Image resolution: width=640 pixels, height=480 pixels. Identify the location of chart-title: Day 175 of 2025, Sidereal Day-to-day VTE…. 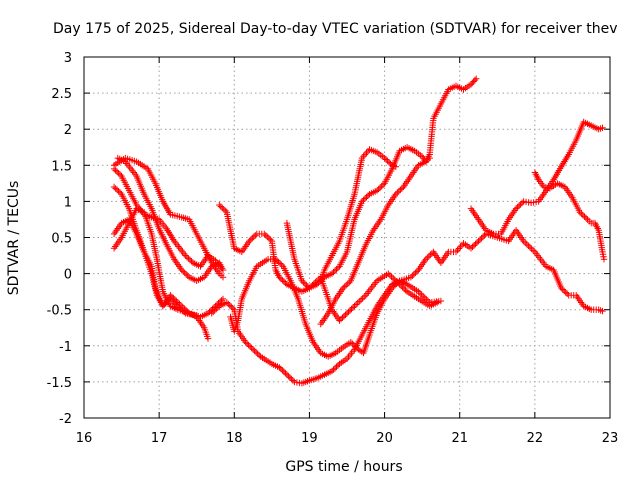
(335, 29).